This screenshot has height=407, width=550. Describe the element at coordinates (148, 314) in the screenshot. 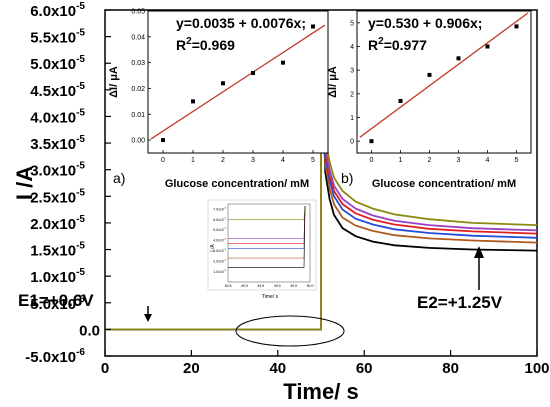

I see `annotation-e1-arrow` at that location.